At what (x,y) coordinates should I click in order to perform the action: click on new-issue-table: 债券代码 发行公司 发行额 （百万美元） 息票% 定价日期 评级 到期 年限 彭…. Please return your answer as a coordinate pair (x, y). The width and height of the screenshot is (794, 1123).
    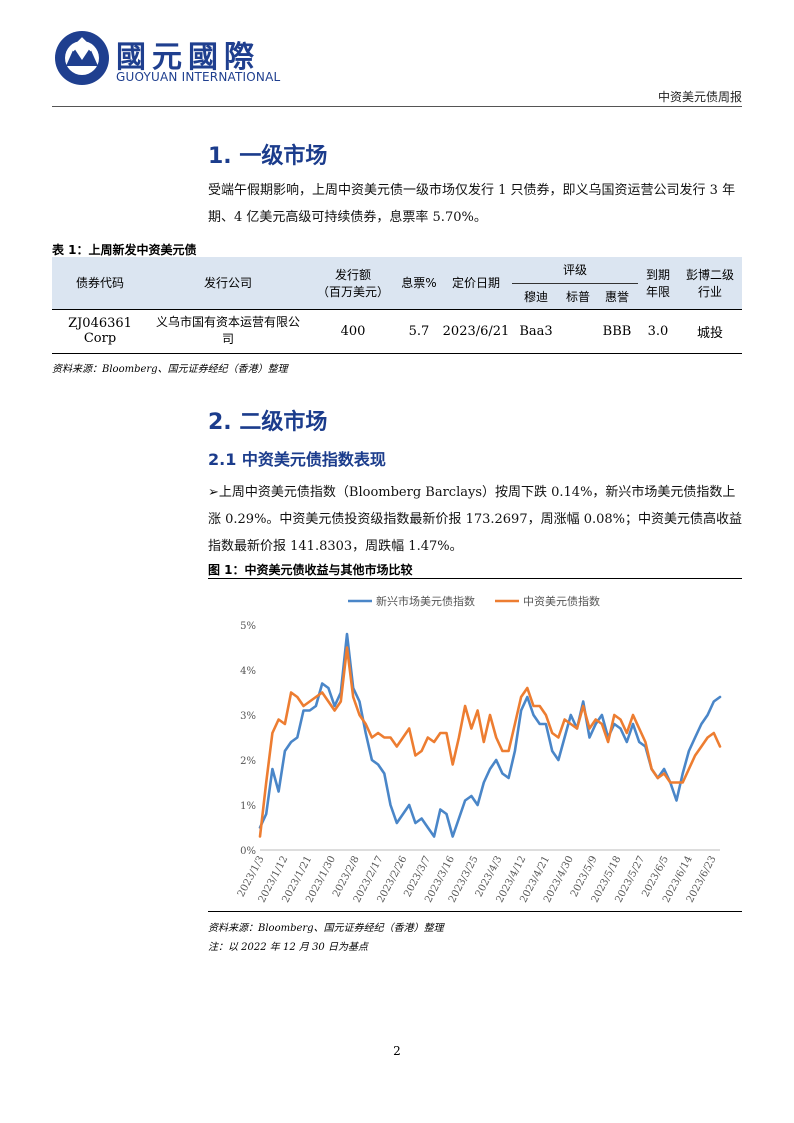
    Looking at the image, I should click on (397, 305).